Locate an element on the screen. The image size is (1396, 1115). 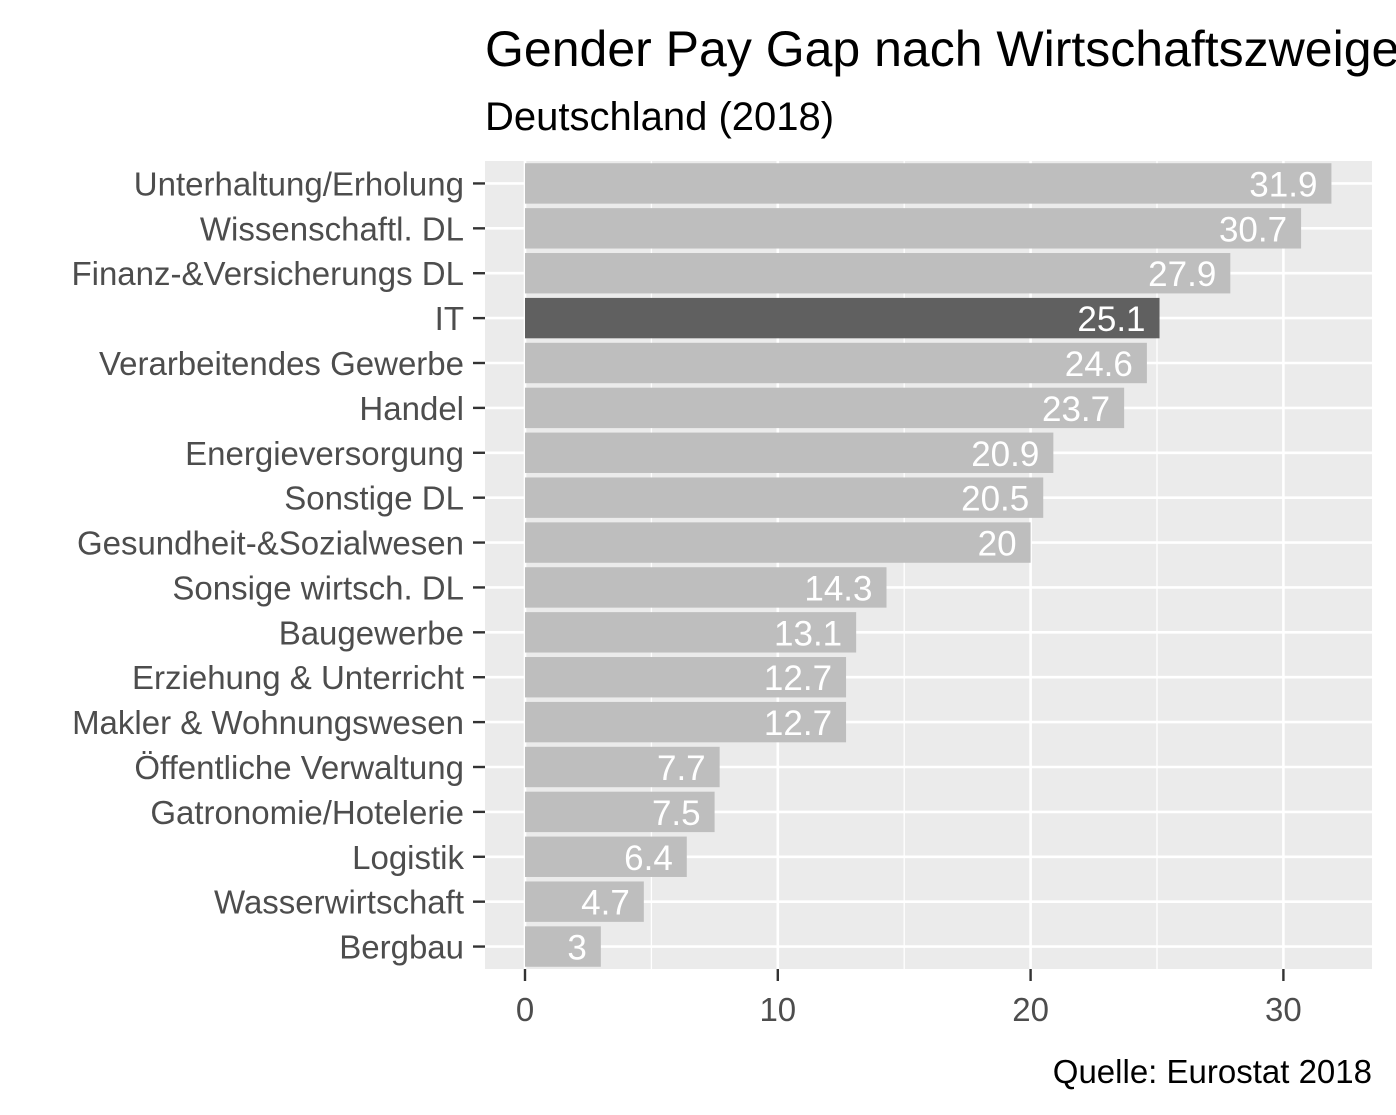
y-tick-label: Gatronomie/Hotelerie is located at coordinates (307, 812).